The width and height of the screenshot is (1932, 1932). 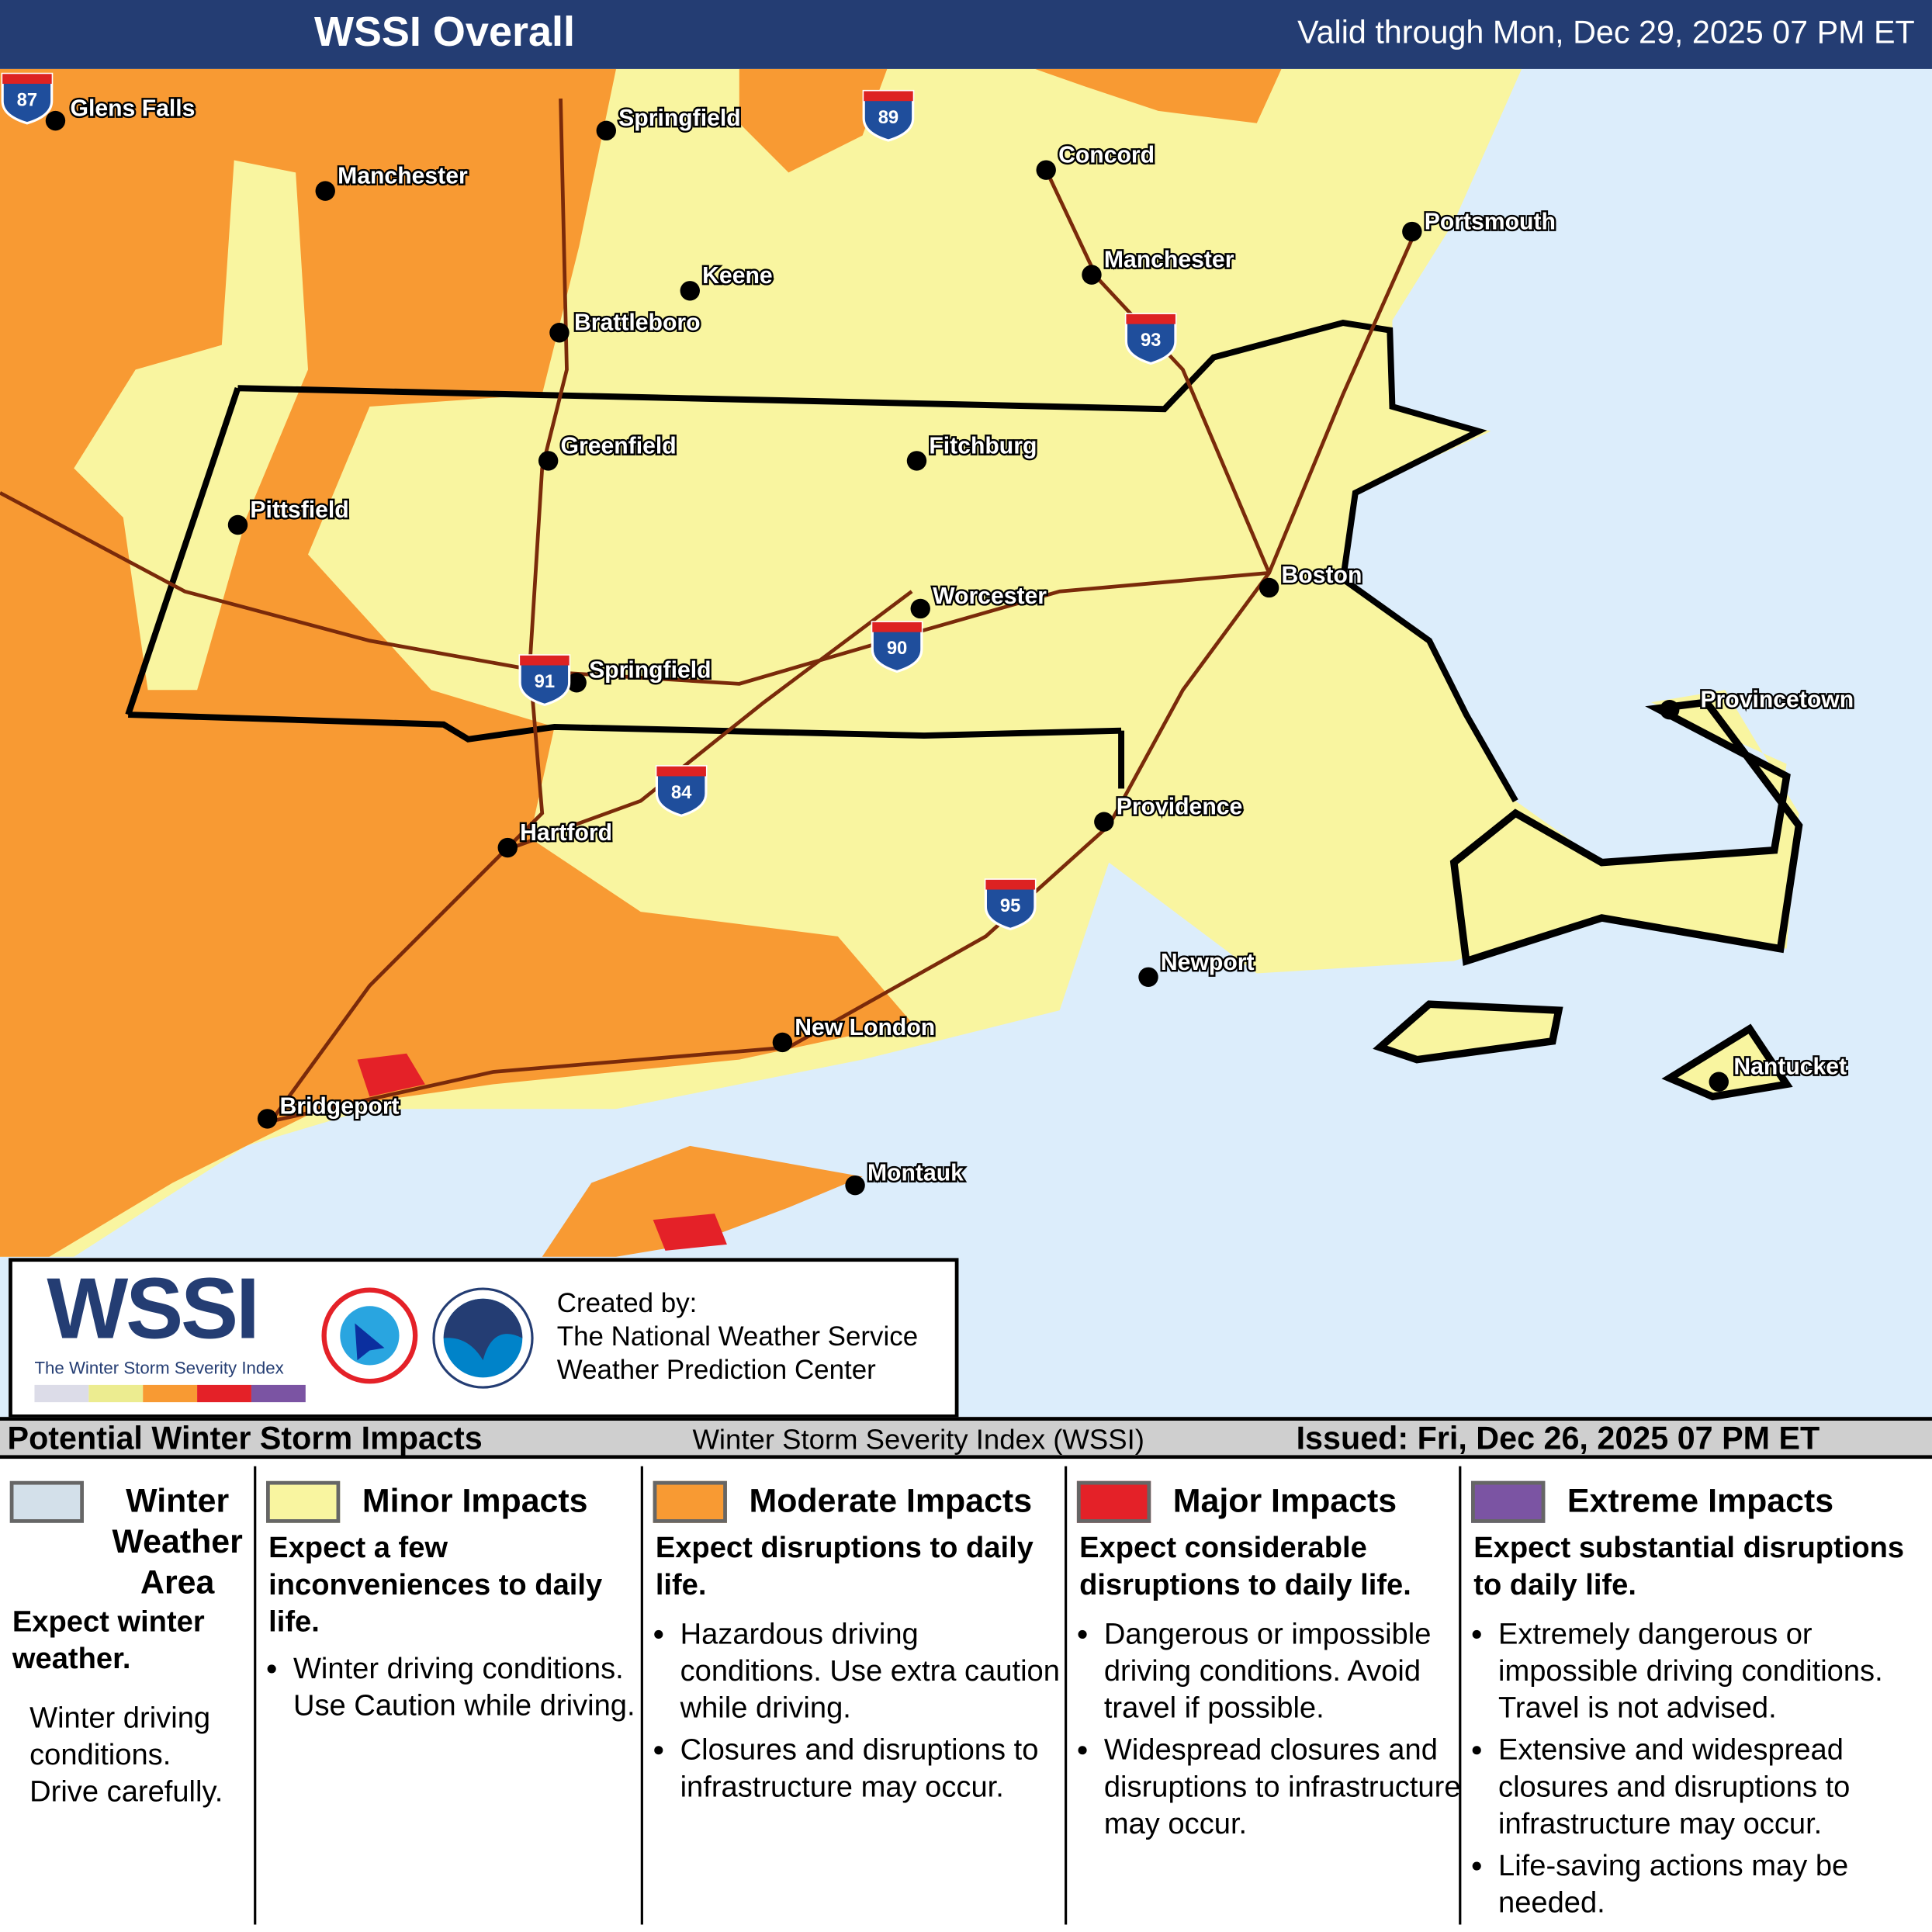 What do you see at coordinates (108, 1640) in the screenshot?
I see `legend-description: Expect winter weather.` at bounding box center [108, 1640].